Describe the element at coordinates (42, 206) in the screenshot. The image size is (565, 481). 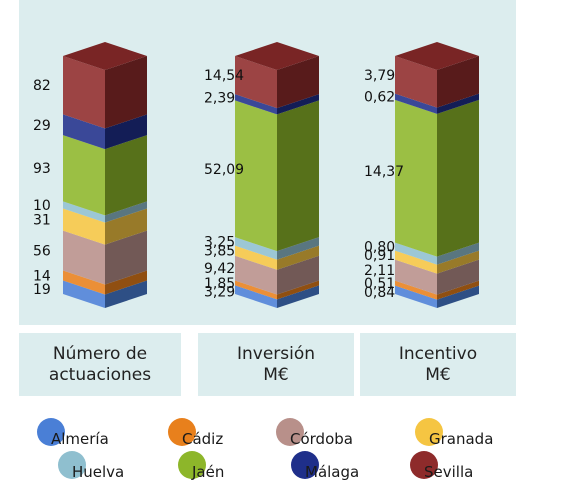
I see `data-label: 10` at that location.